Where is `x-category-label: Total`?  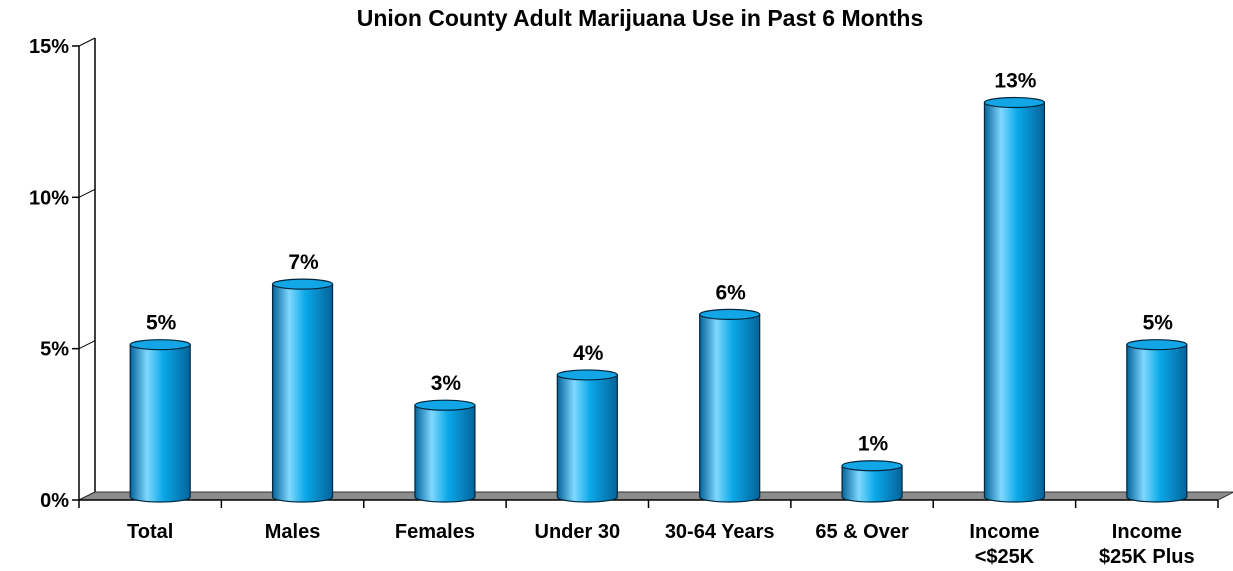 x-category-label: Total is located at coordinates (150, 532).